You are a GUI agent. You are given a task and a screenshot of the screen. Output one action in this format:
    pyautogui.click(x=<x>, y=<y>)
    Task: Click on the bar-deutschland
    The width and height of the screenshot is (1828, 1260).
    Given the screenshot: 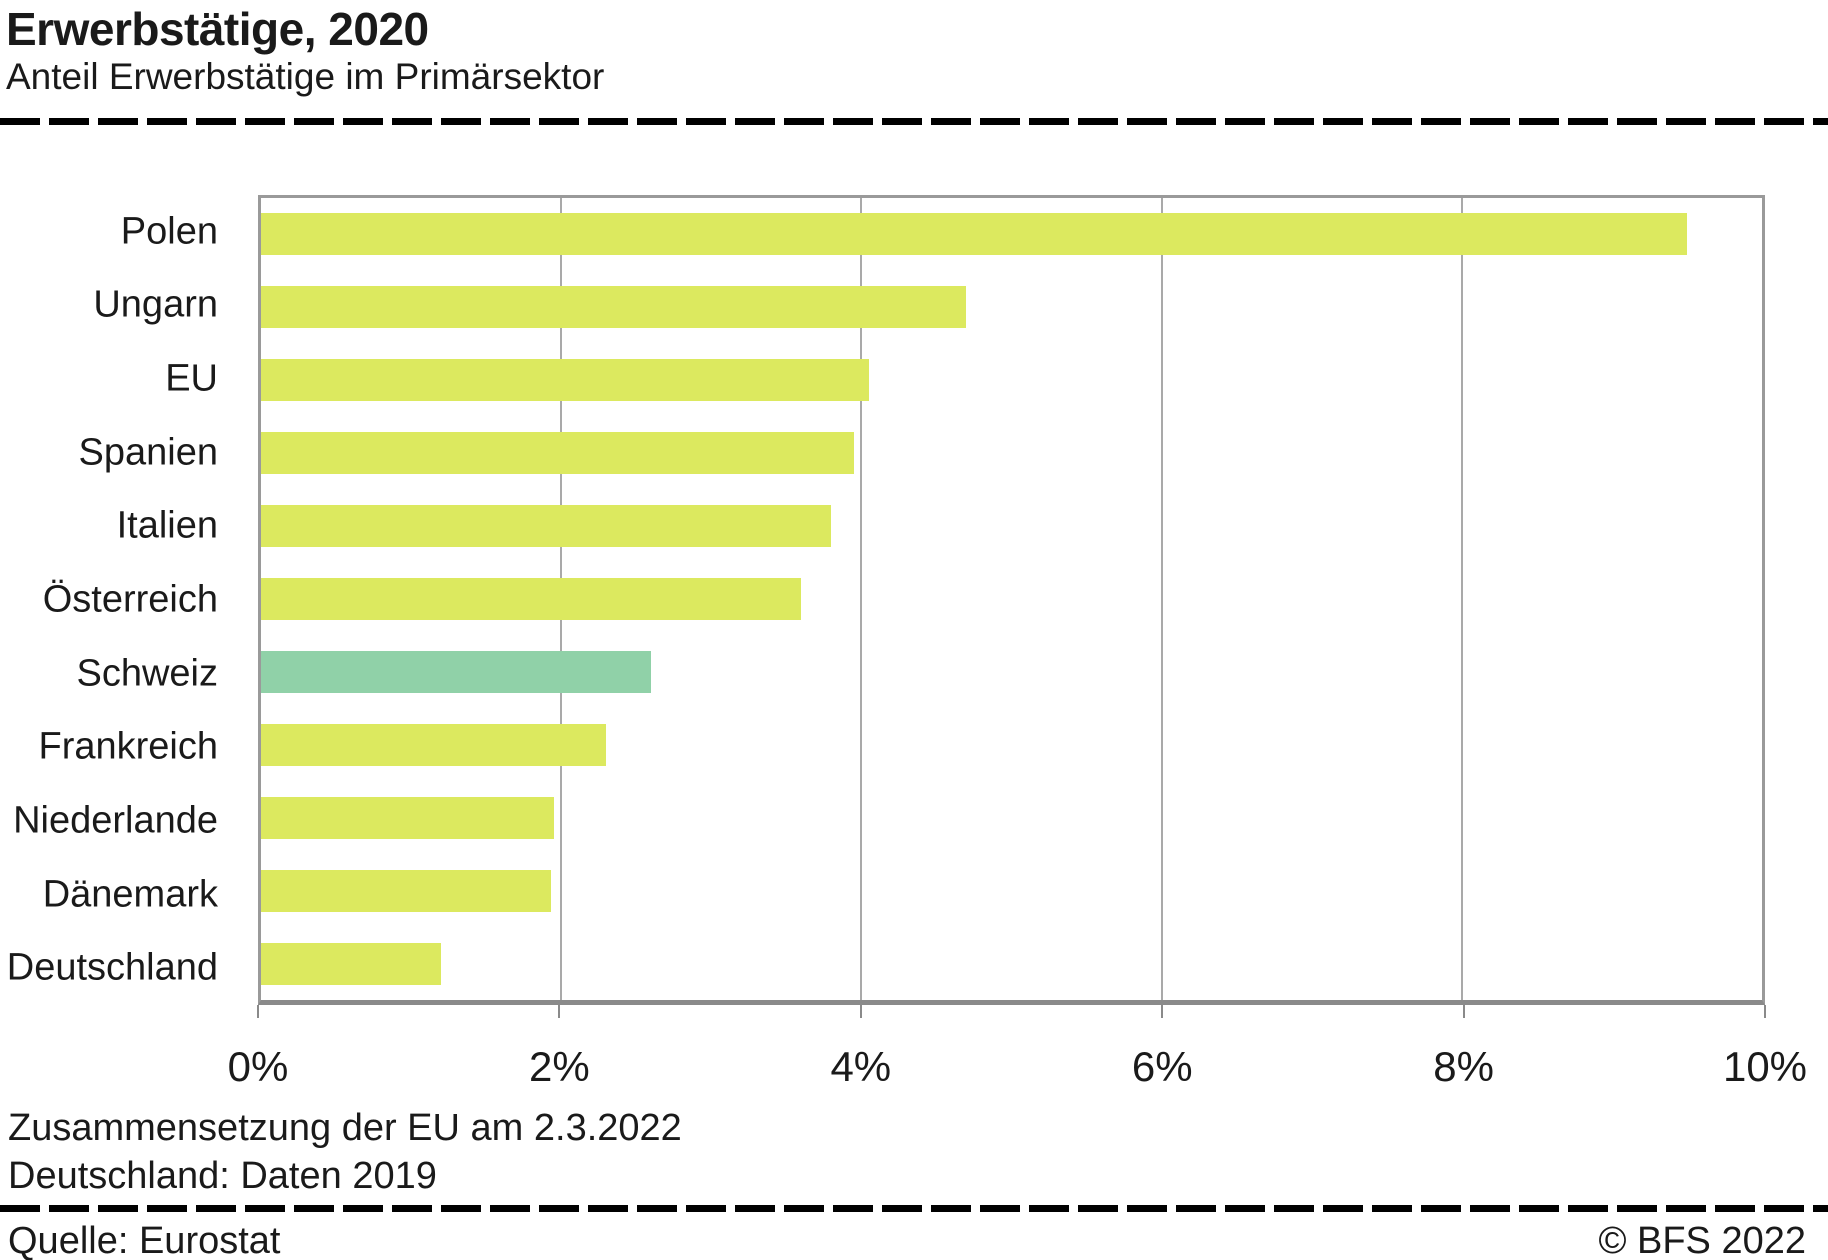 What is the action you would take?
    pyautogui.click(x=351, y=963)
    